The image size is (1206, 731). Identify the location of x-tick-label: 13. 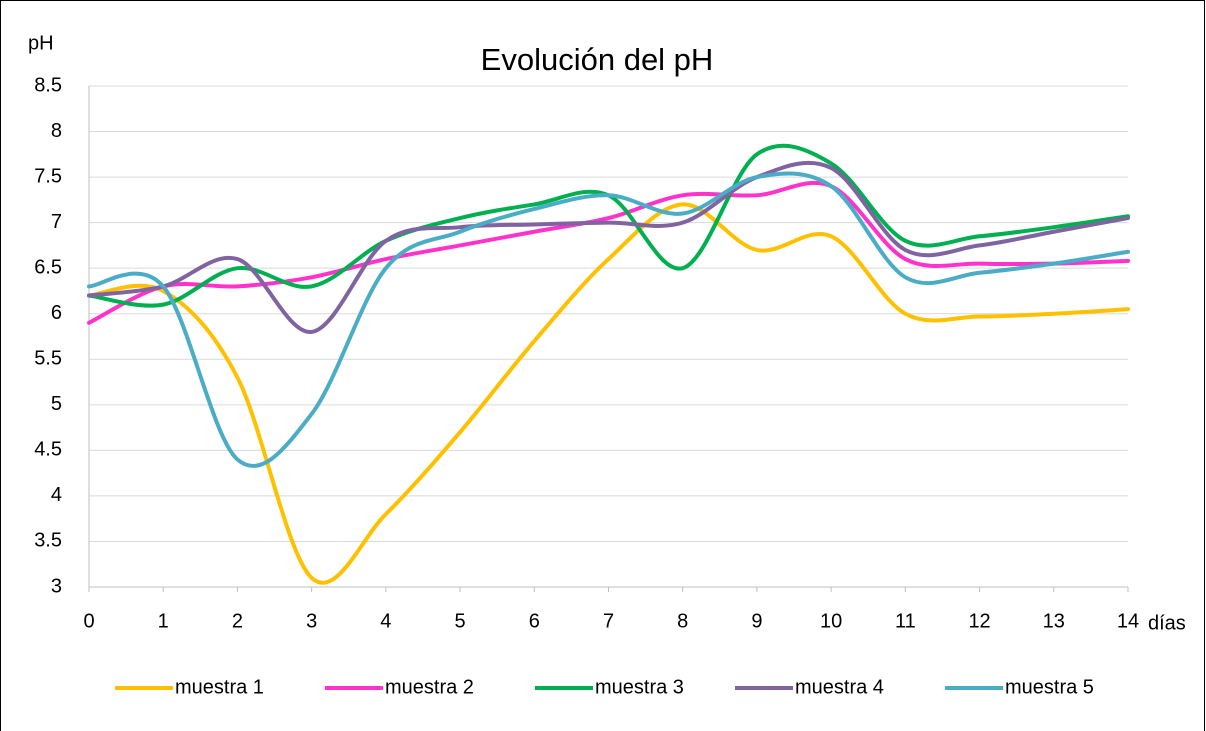
(1054, 621).